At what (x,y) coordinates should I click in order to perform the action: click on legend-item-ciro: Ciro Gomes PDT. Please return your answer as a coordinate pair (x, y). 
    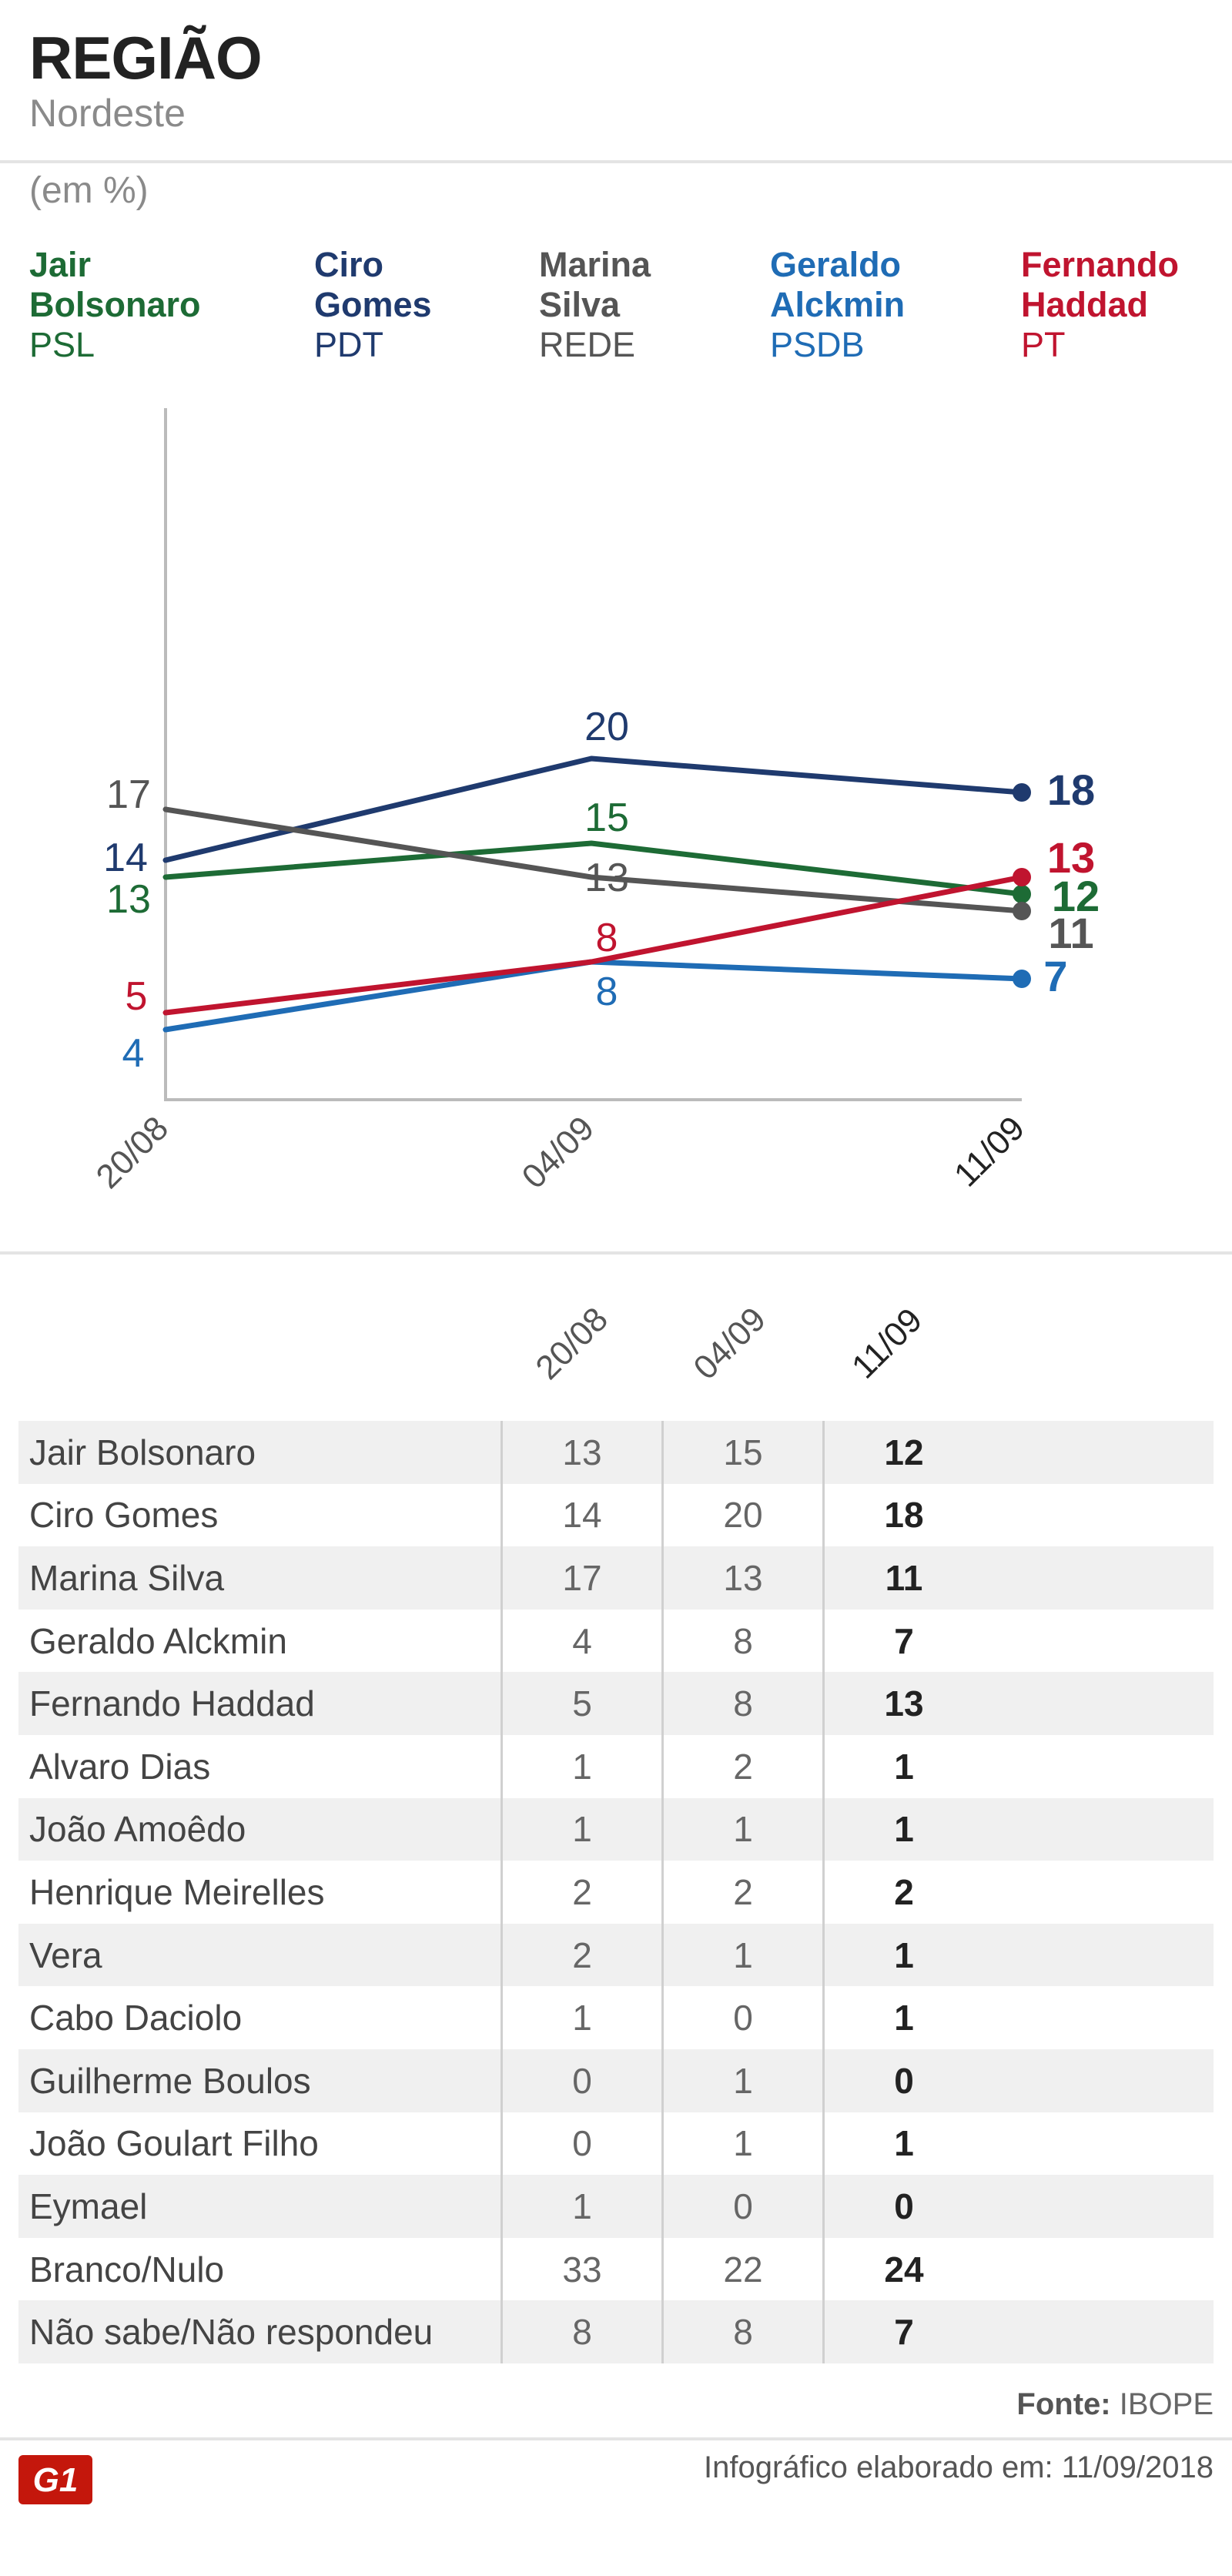
    Looking at the image, I should click on (373, 305).